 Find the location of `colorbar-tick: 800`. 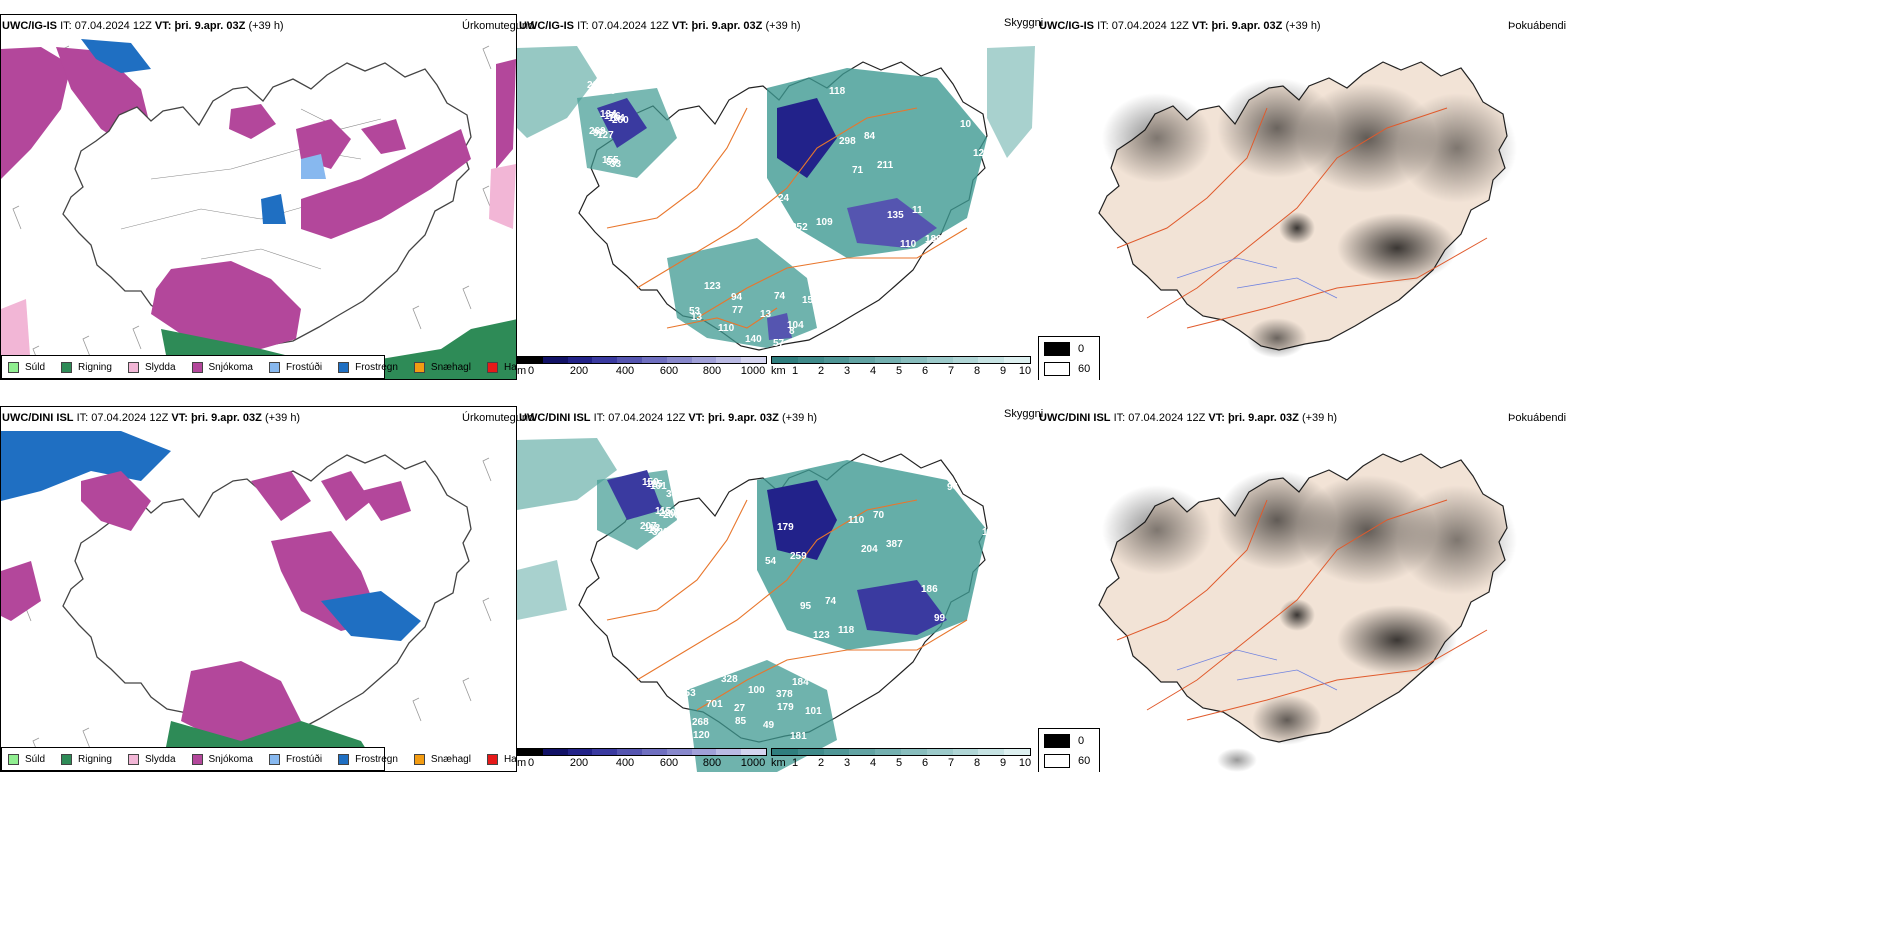

colorbar-tick: 800 is located at coordinates (712, 371).